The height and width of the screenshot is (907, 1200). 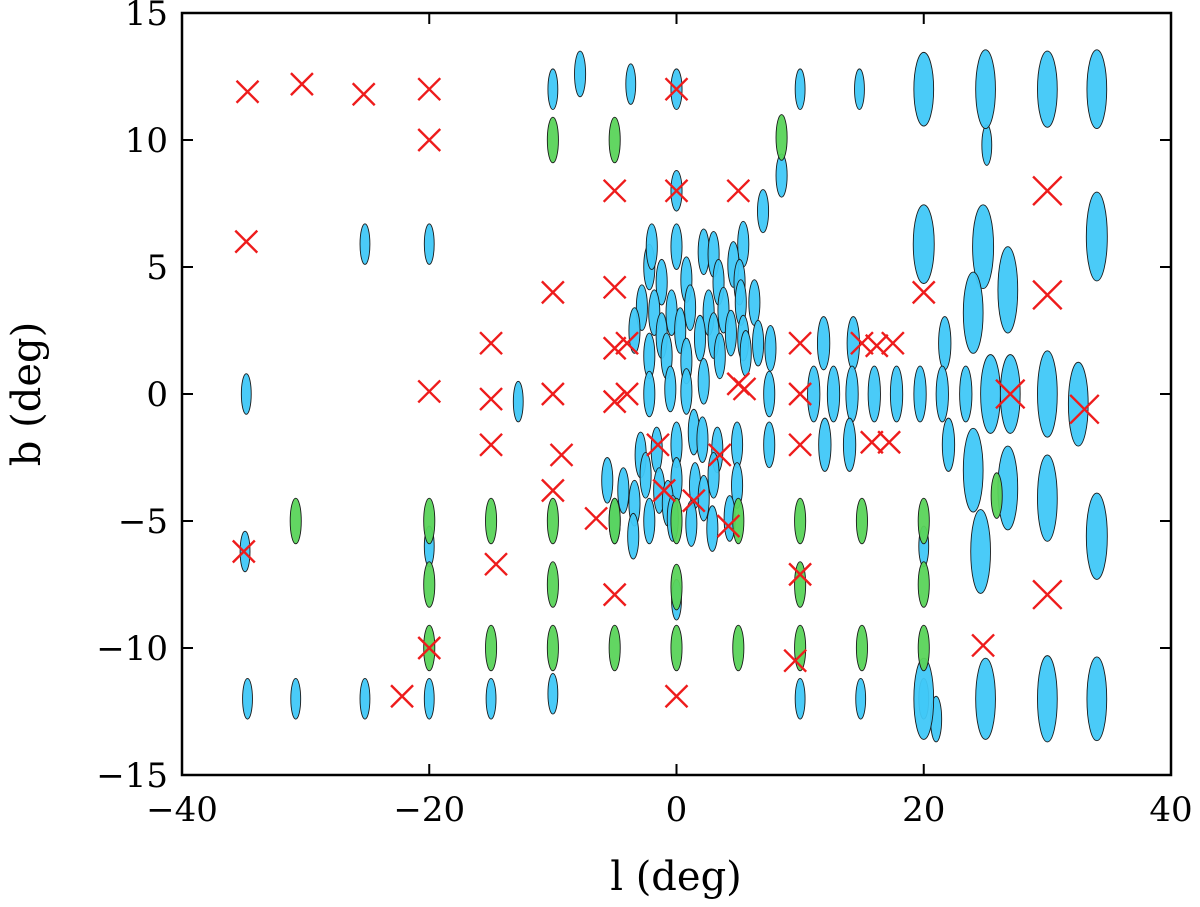 I want to click on x-tick-label: 20, so click(x=923, y=810).